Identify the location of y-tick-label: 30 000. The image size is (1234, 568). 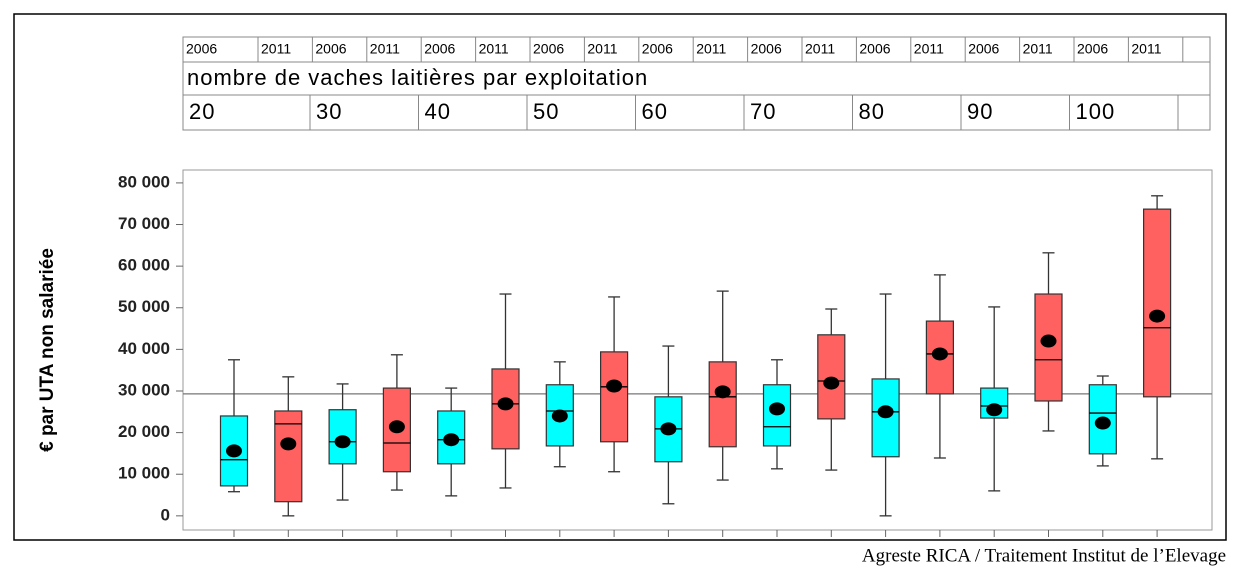
(144, 389).